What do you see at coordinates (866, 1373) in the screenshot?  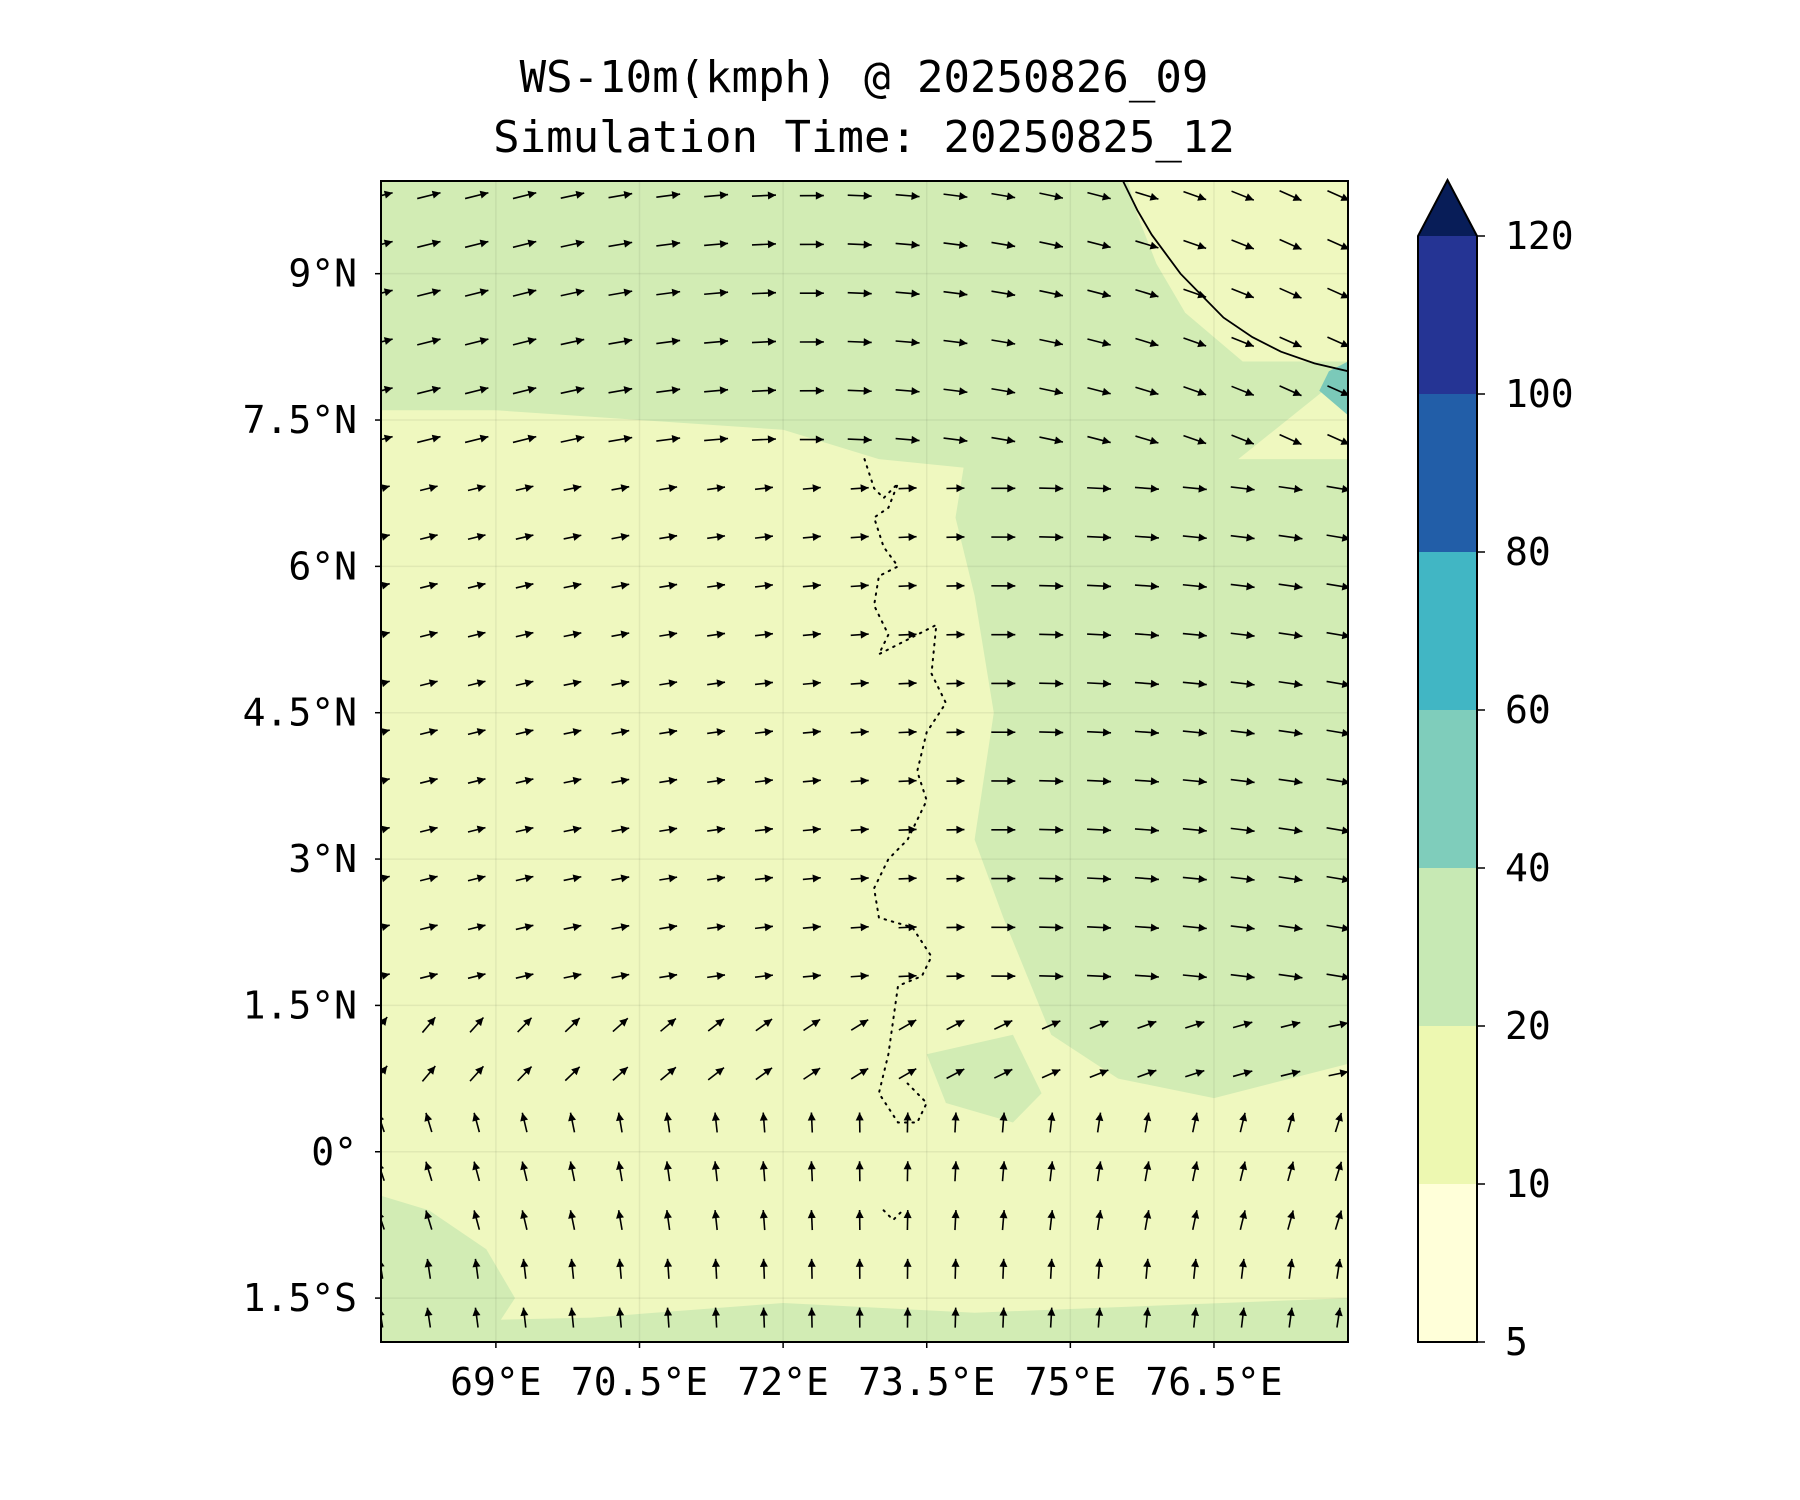 I see `x-axis-ticks: 69°E 70.5°E 72°E 73.5°E 75°E 76.5°E` at bounding box center [866, 1373].